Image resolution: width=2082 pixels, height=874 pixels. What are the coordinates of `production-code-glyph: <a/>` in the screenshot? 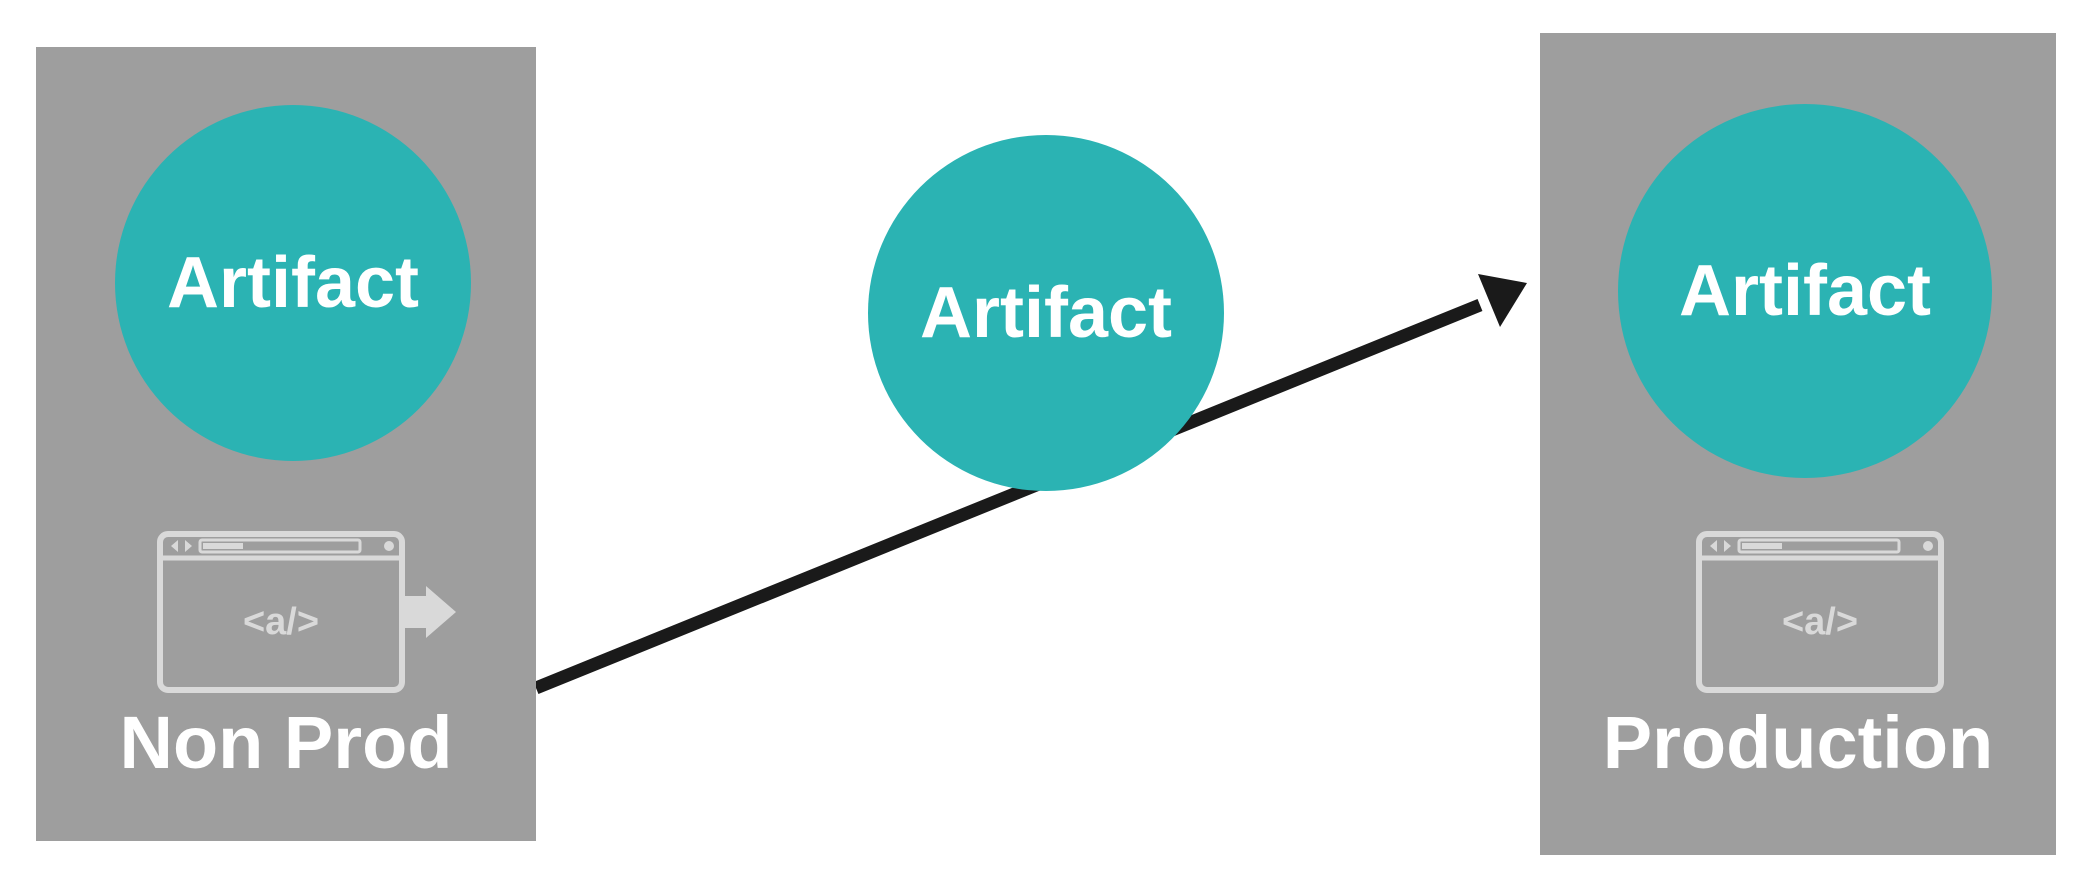 It's located at (1820, 622).